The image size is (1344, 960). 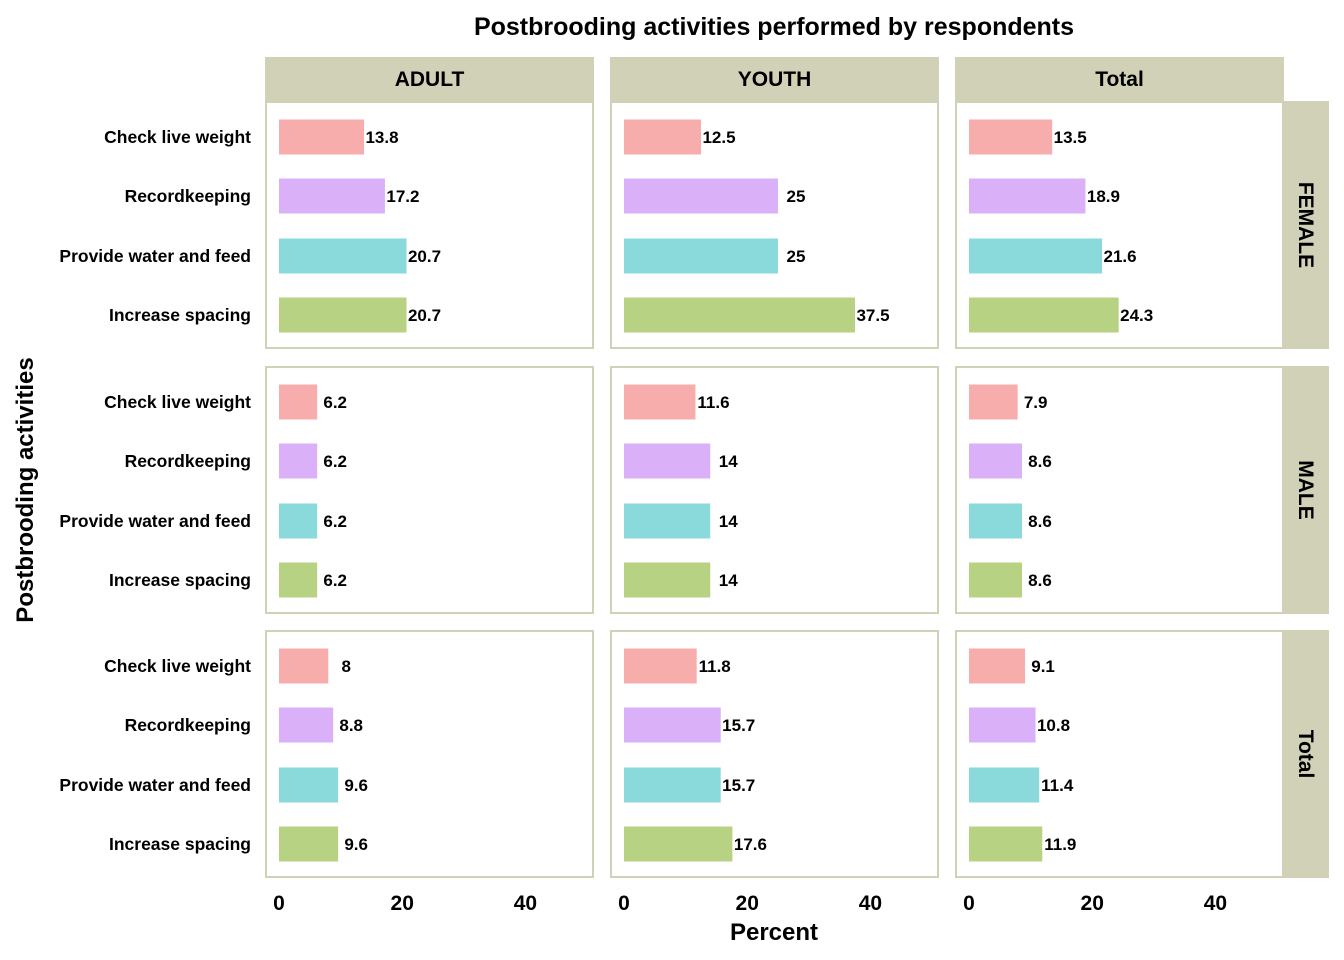 What do you see at coordinates (713, 402) in the screenshot?
I see `value-label: 11.6` at bounding box center [713, 402].